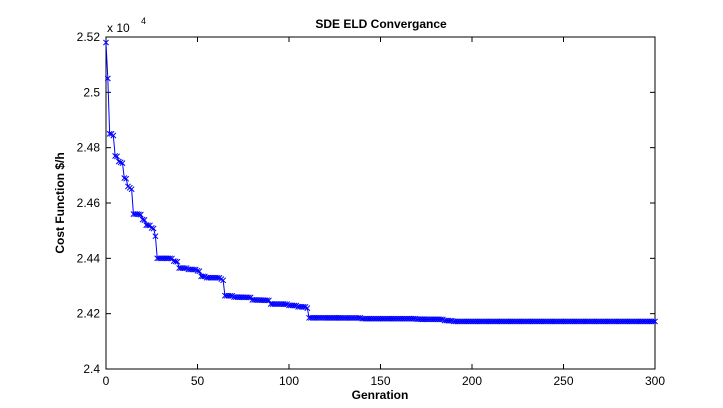 The image size is (723, 408). I want to click on x-tick-label: 250, so click(563, 381).